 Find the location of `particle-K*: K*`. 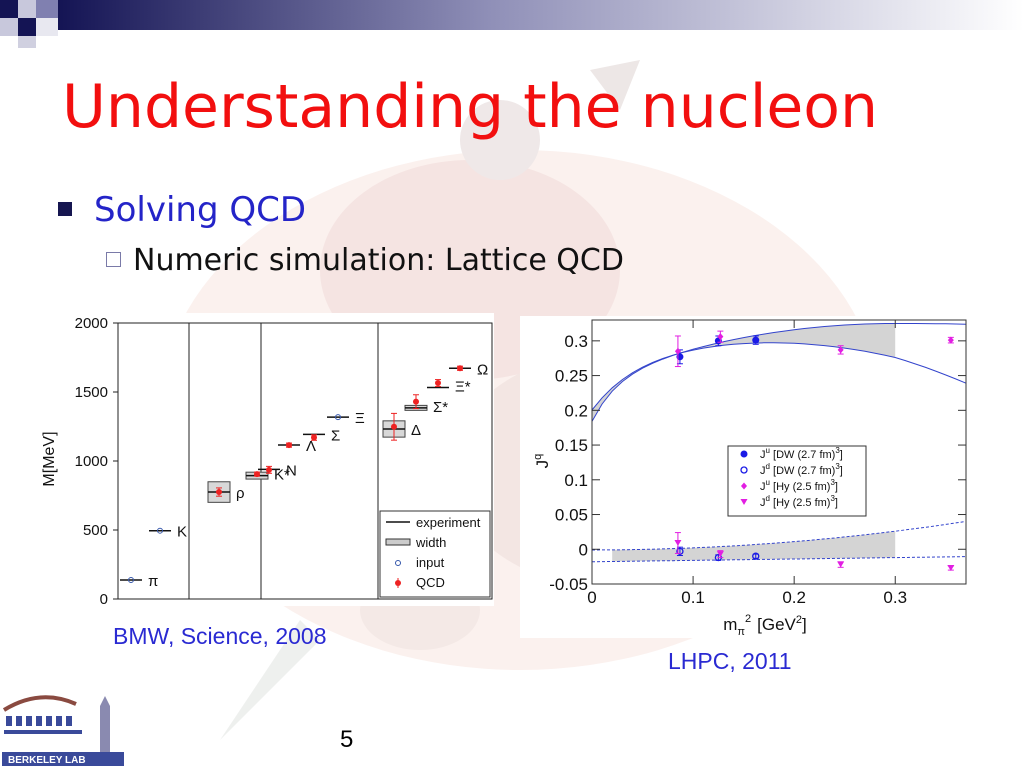

particle-K*: K* is located at coordinates (267, 475).